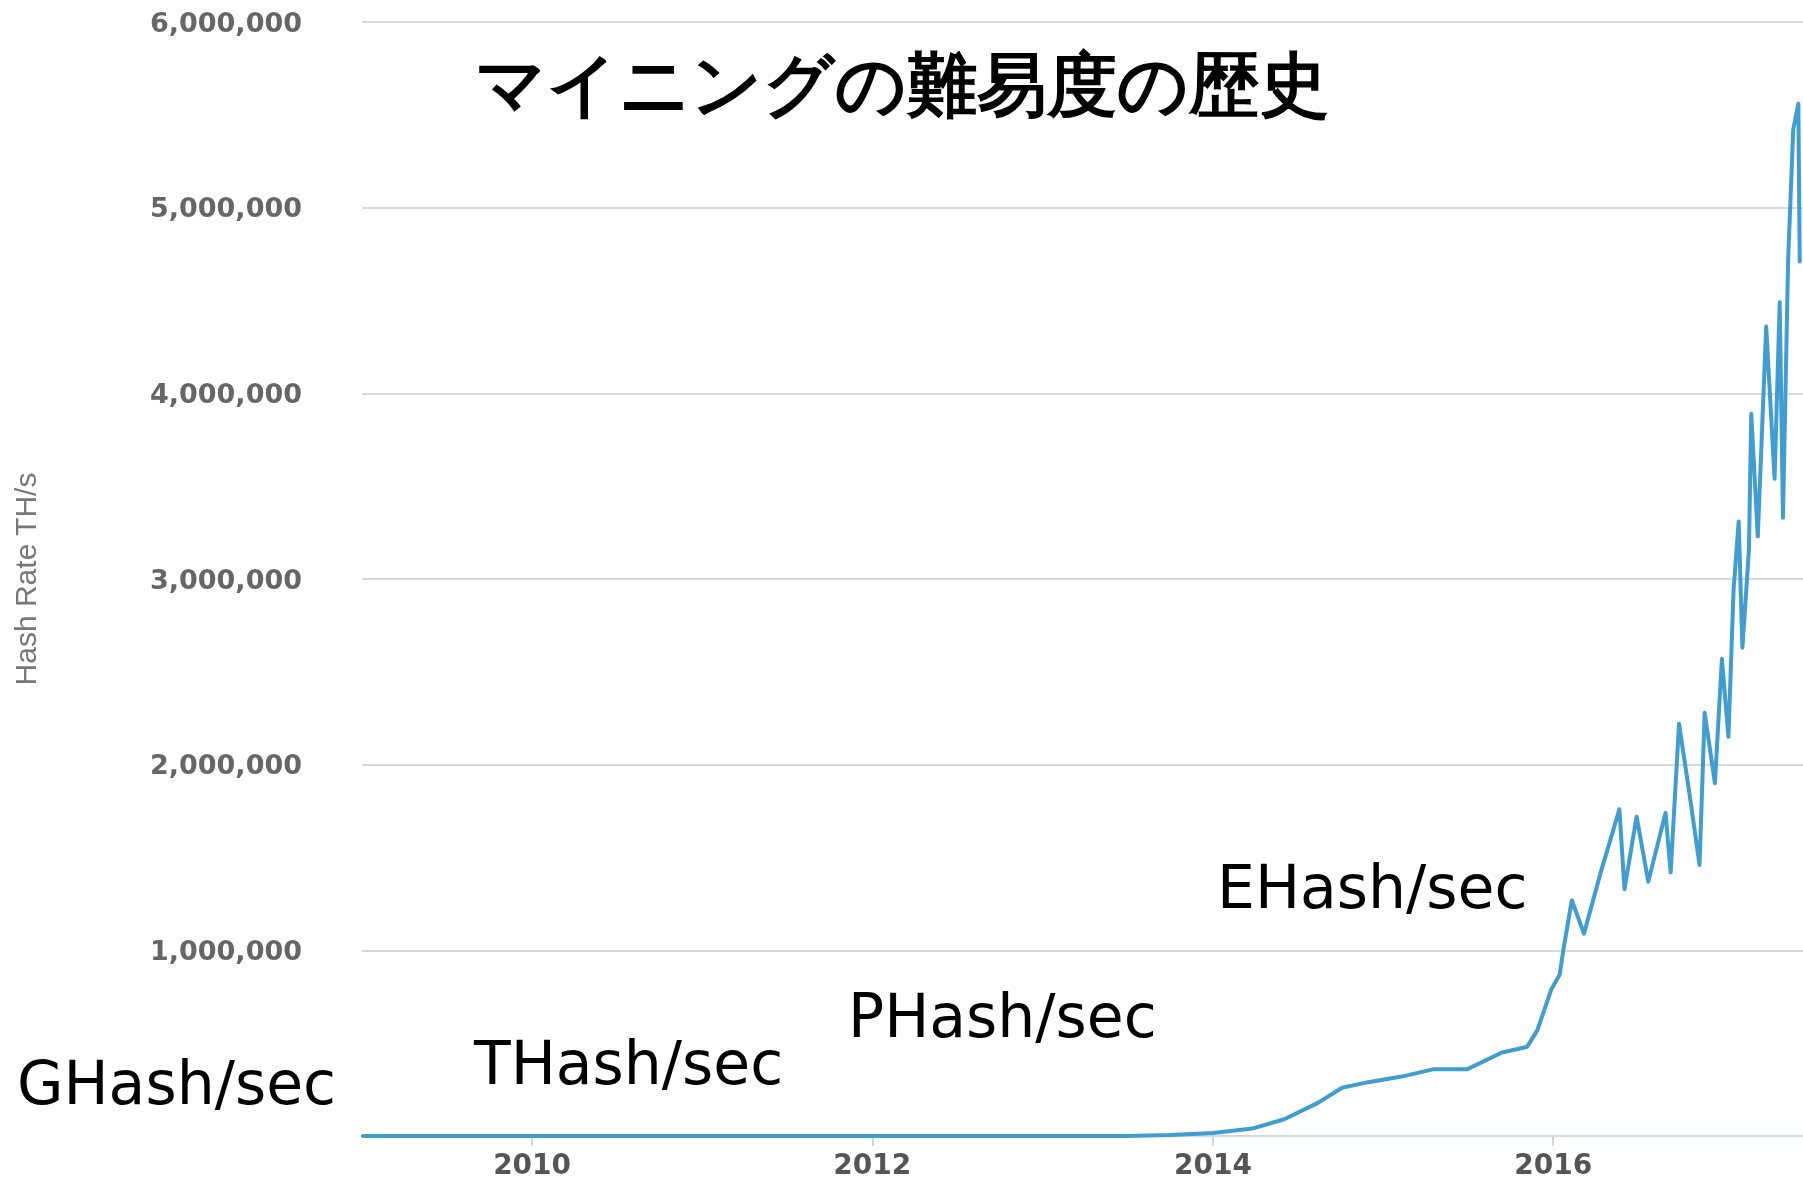 Image resolution: width=1803 pixels, height=1183 pixels. I want to click on x-tick-label: 2014, so click(1213, 1164).